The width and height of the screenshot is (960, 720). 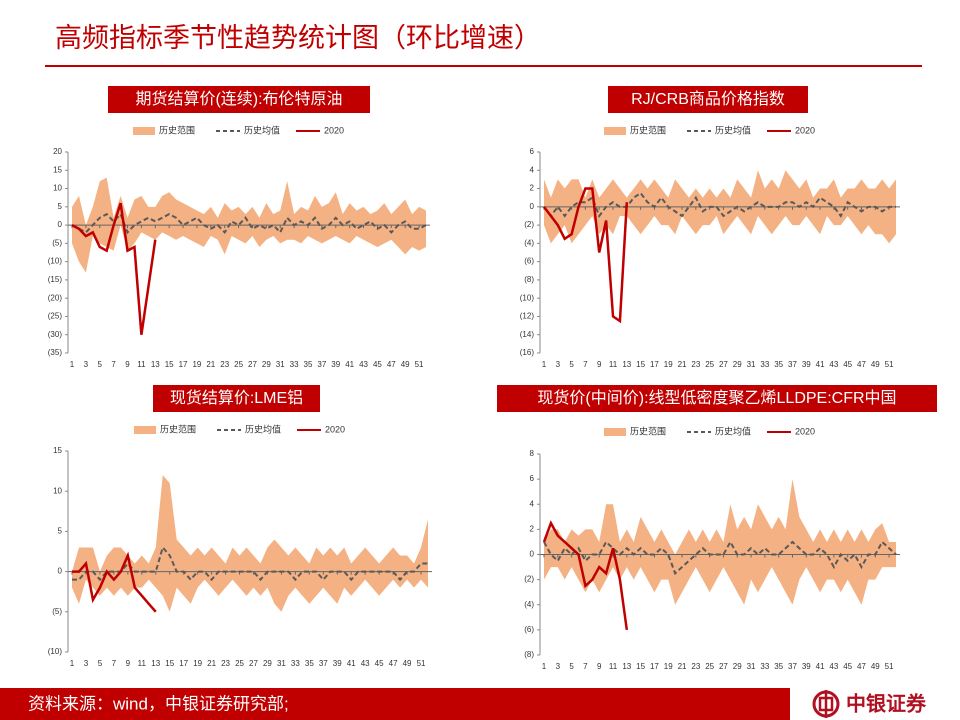 What do you see at coordinates (558, 666) in the screenshot?
I see `x-tick-label: 3` at bounding box center [558, 666].